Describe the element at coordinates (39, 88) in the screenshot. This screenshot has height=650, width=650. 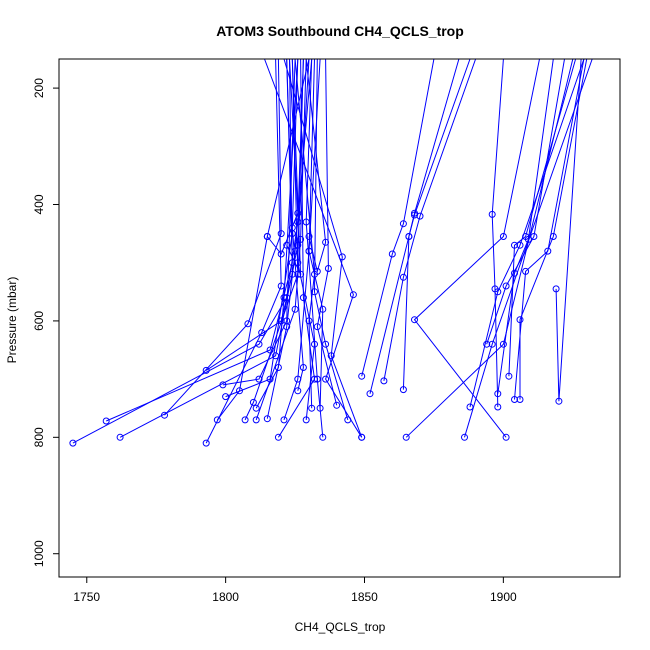
I see `y-tick-label: 200` at that location.